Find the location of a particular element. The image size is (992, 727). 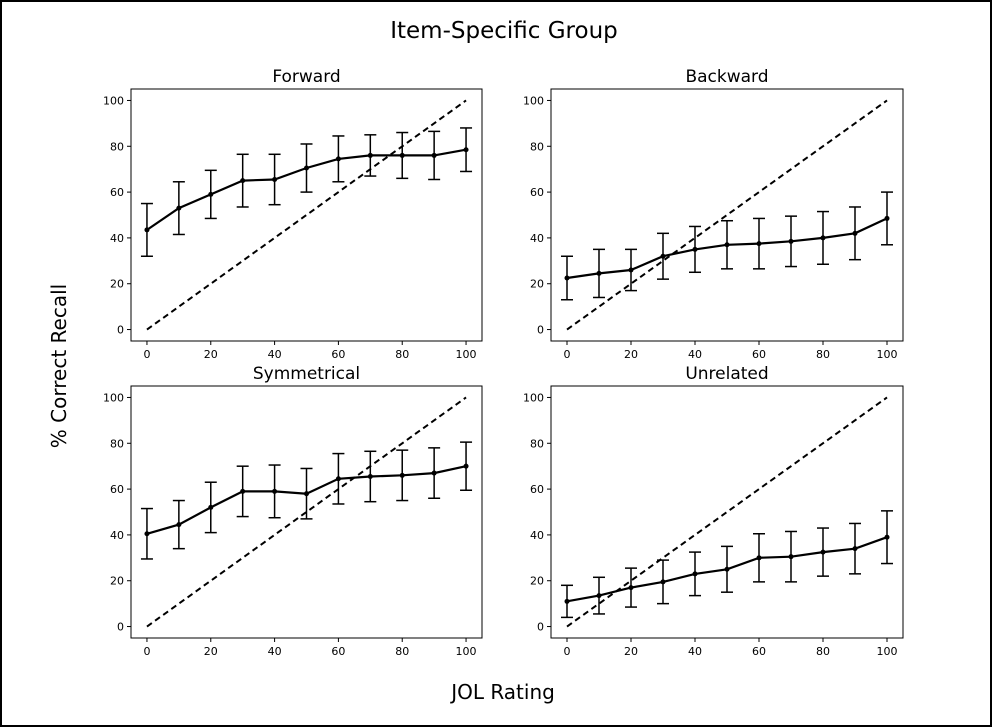

subplot-title: Unrelated is located at coordinates (726, 374).